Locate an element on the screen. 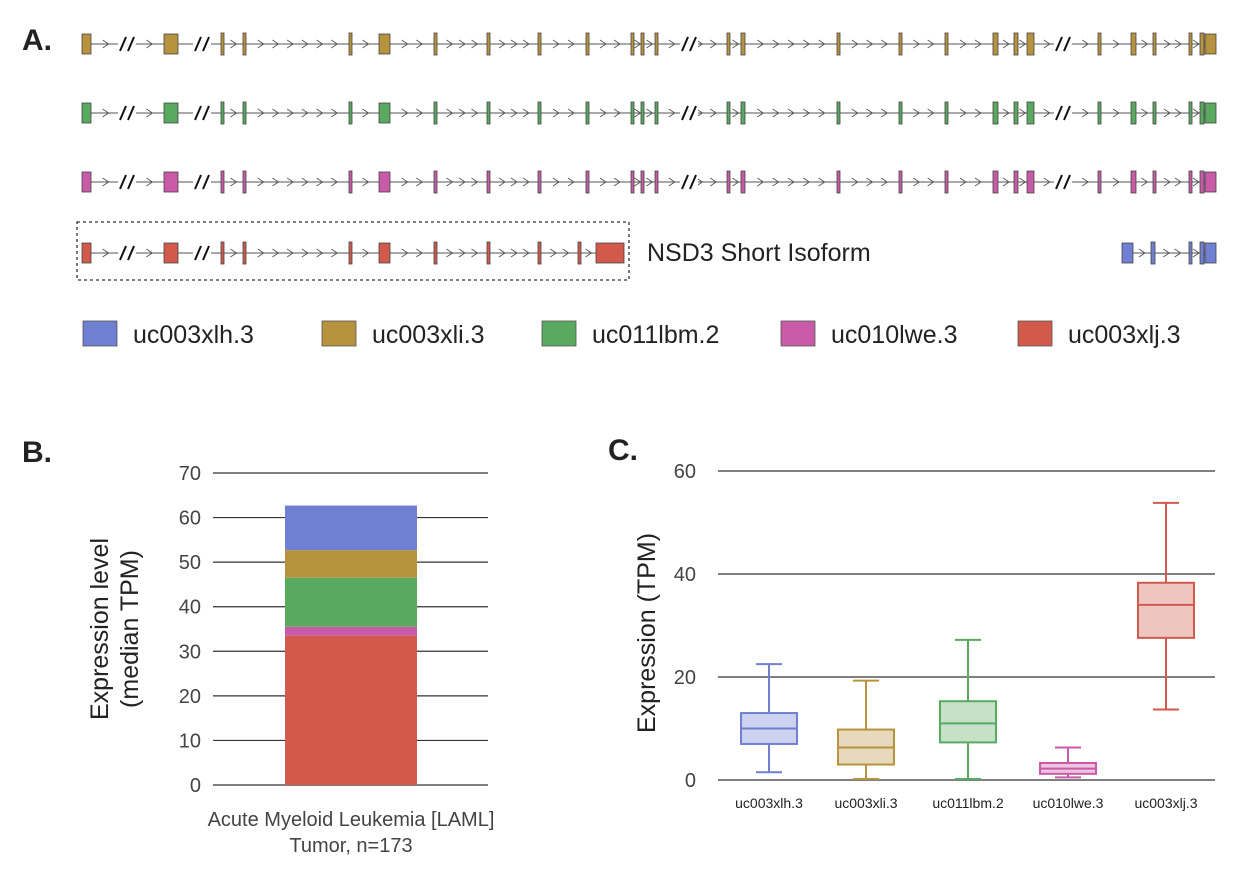  y-tick-label: 10 is located at coordinates (190, 741).